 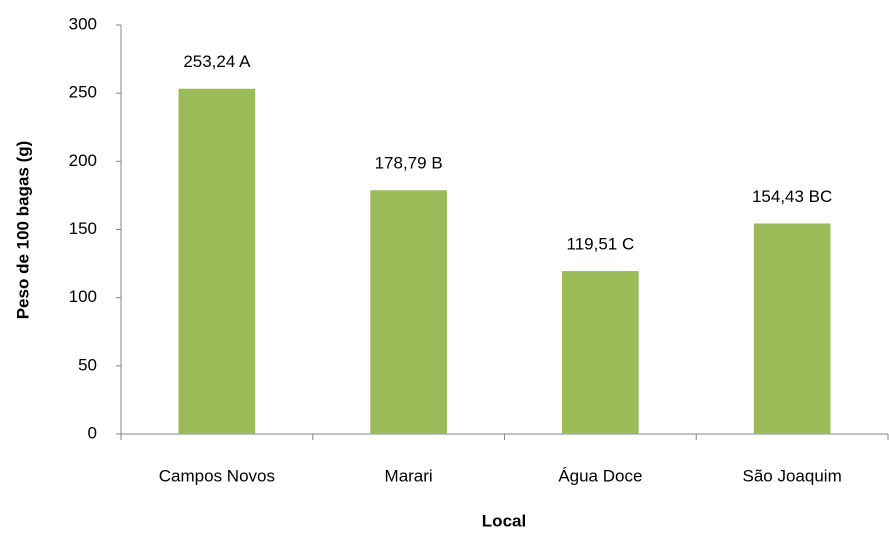 What do you see at coordinates (92, 432) in the screenshot?
I see `y-tick-label: 0` at bounding box center [92, 432].